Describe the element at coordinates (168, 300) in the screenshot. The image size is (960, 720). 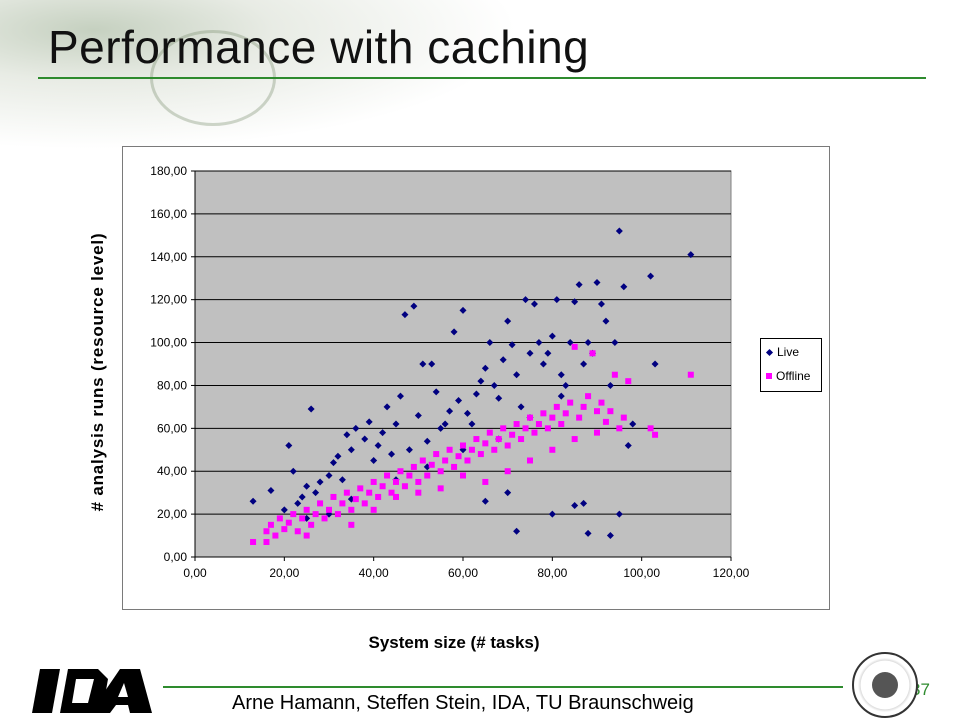
I see `y-tick-label: 120,00` at that location.